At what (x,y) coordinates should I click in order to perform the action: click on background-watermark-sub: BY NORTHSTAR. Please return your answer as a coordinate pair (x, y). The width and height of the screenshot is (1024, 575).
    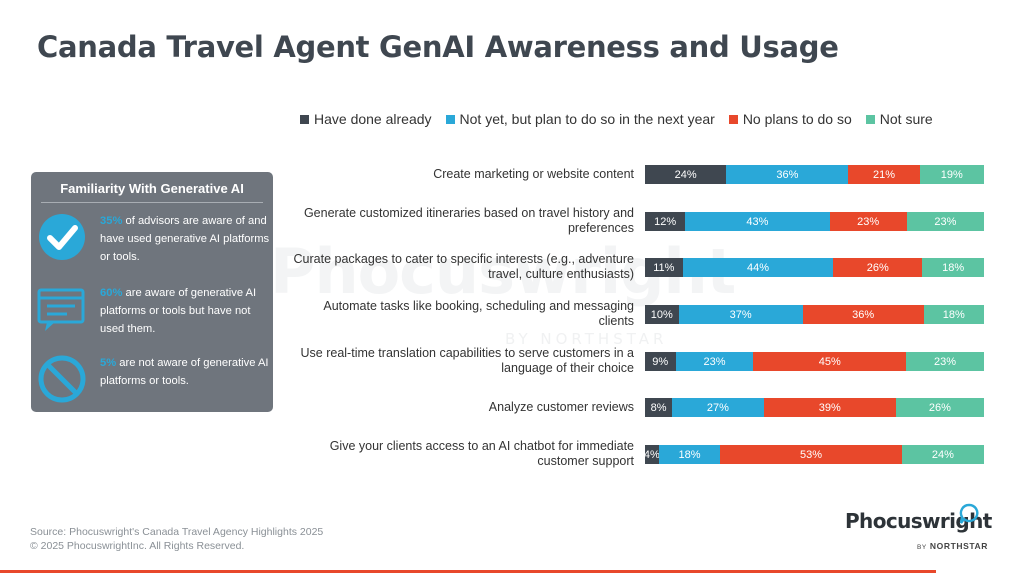
    Looking at the image, I should click on (586, 339).